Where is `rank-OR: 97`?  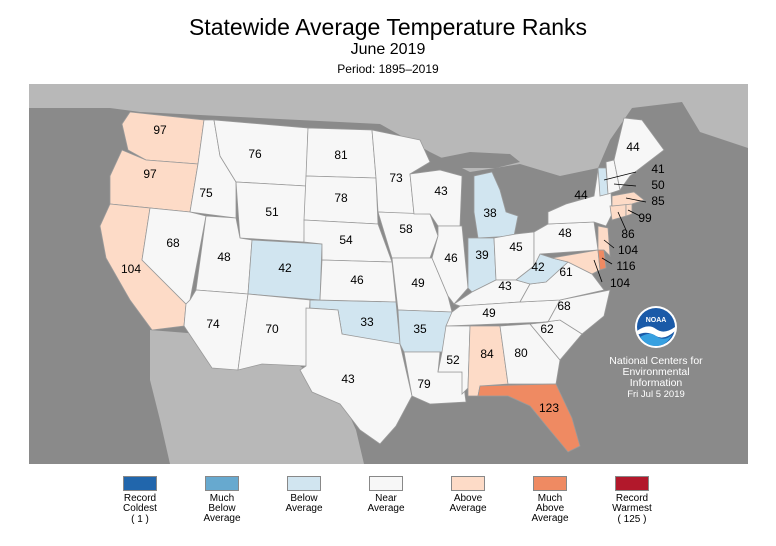 rank-OR: 97 is located at coordinates (150, 174).